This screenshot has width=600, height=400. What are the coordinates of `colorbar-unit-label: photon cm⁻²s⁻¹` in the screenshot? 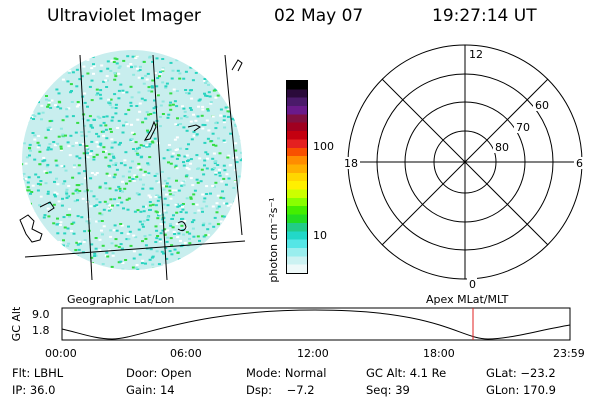 It's located at (273, 239).